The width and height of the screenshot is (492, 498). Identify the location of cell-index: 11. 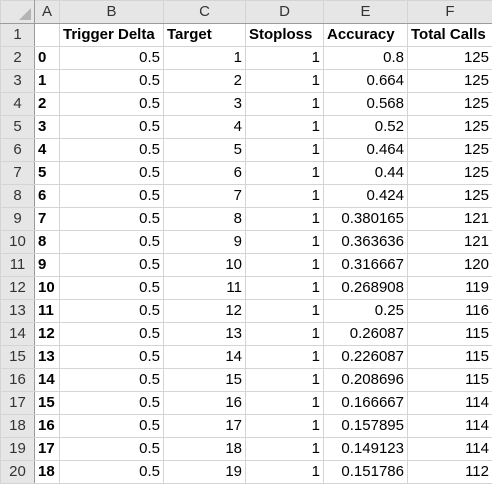
(47, 311).